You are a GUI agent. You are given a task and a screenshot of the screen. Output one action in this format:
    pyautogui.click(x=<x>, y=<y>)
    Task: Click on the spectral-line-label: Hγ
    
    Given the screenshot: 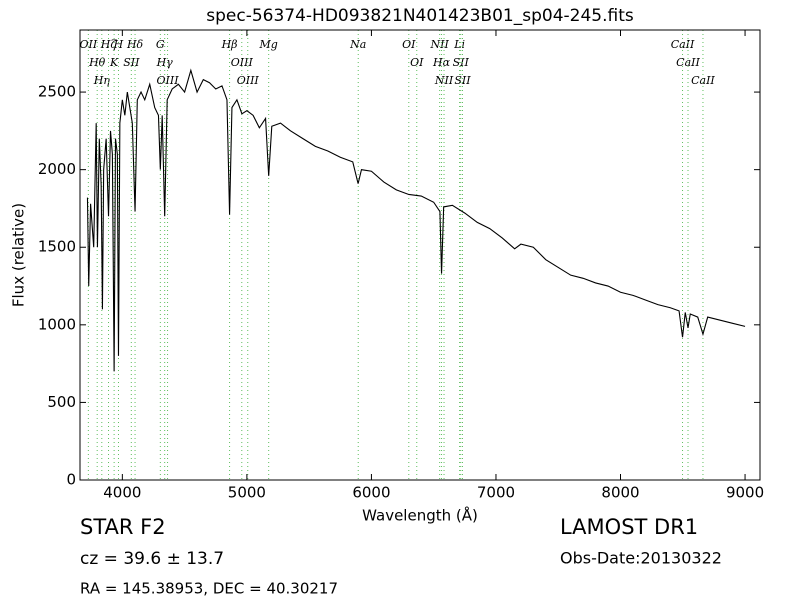 What is the action you would take?
    pyautogui.click(x=165, y=62)
    